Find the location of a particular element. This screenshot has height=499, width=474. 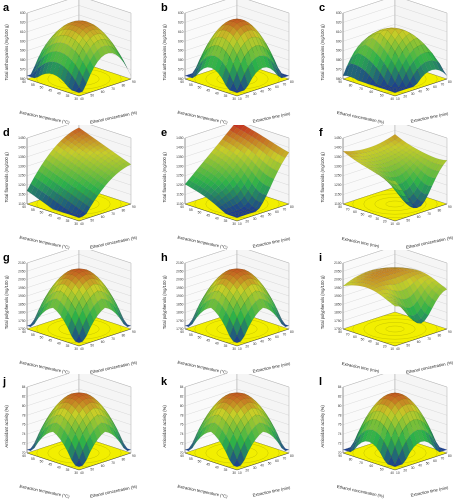

z-tick-label: 1900 is located at coordinates (180, 296).